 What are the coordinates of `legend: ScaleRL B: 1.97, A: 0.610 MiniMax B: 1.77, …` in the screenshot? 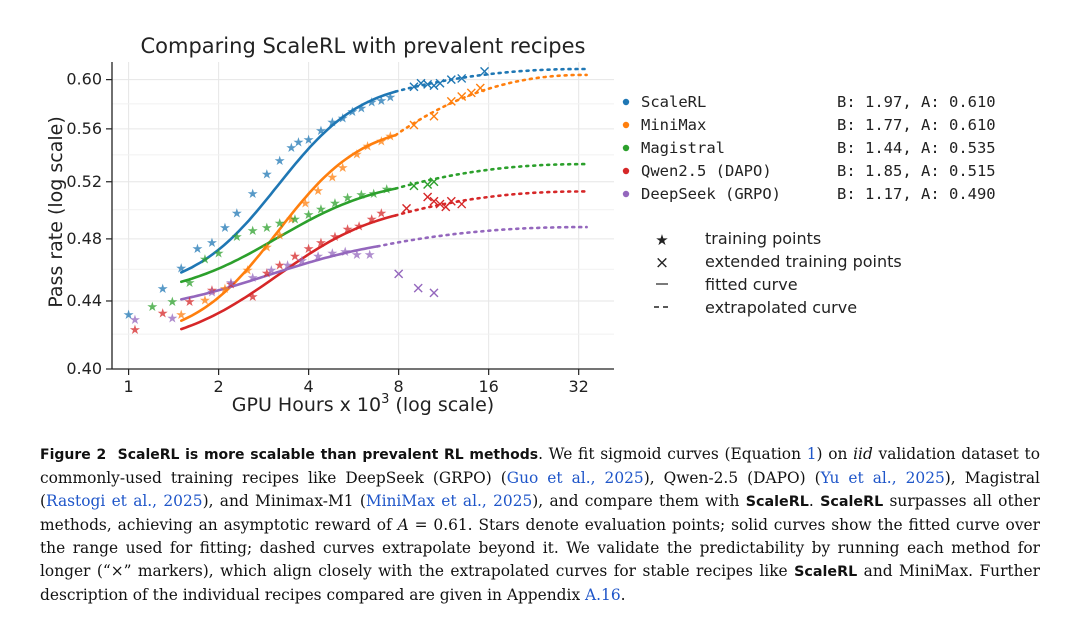 It's located at (809, 148).